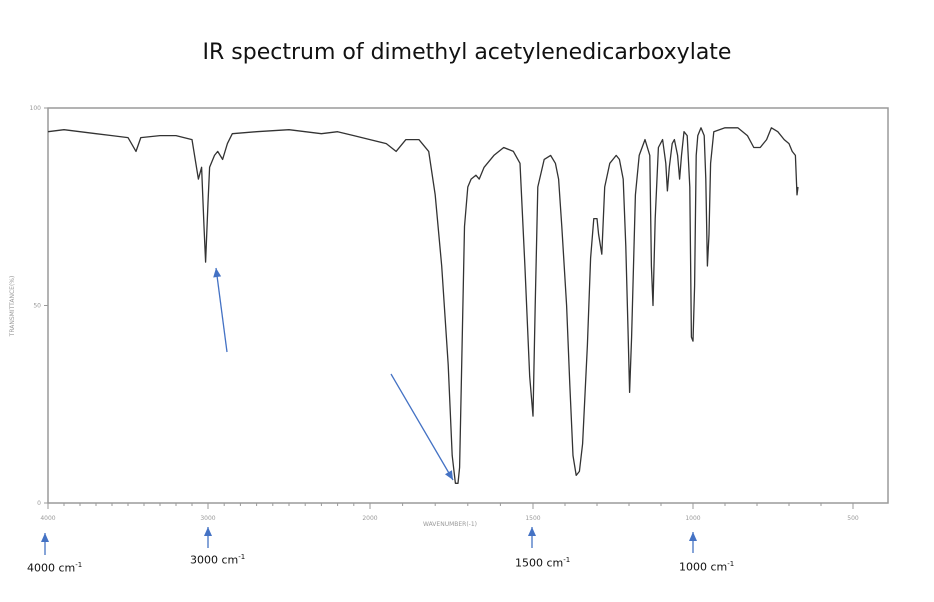 This screenshot has width=934, height=602. Describe the element at coordinates (12, 307) in the screenshot. I see `y-axis-label: TRANSMITTANCE(%)` at that location.